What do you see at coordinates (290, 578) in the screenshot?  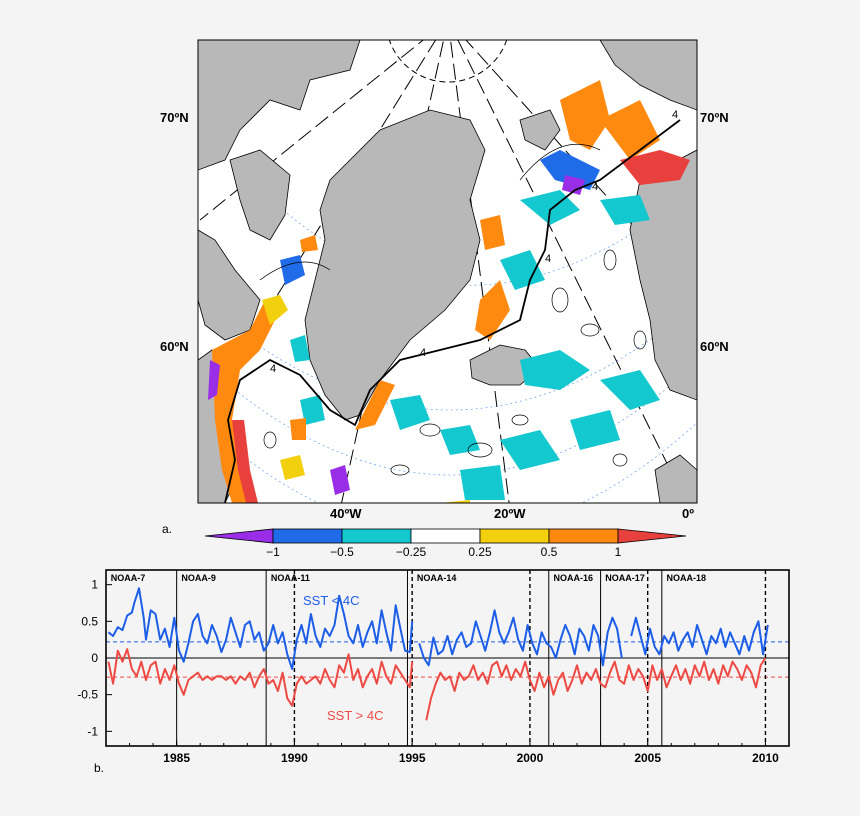 I see `satellite-label: NOAA-11` at bounding box center [290, 578].